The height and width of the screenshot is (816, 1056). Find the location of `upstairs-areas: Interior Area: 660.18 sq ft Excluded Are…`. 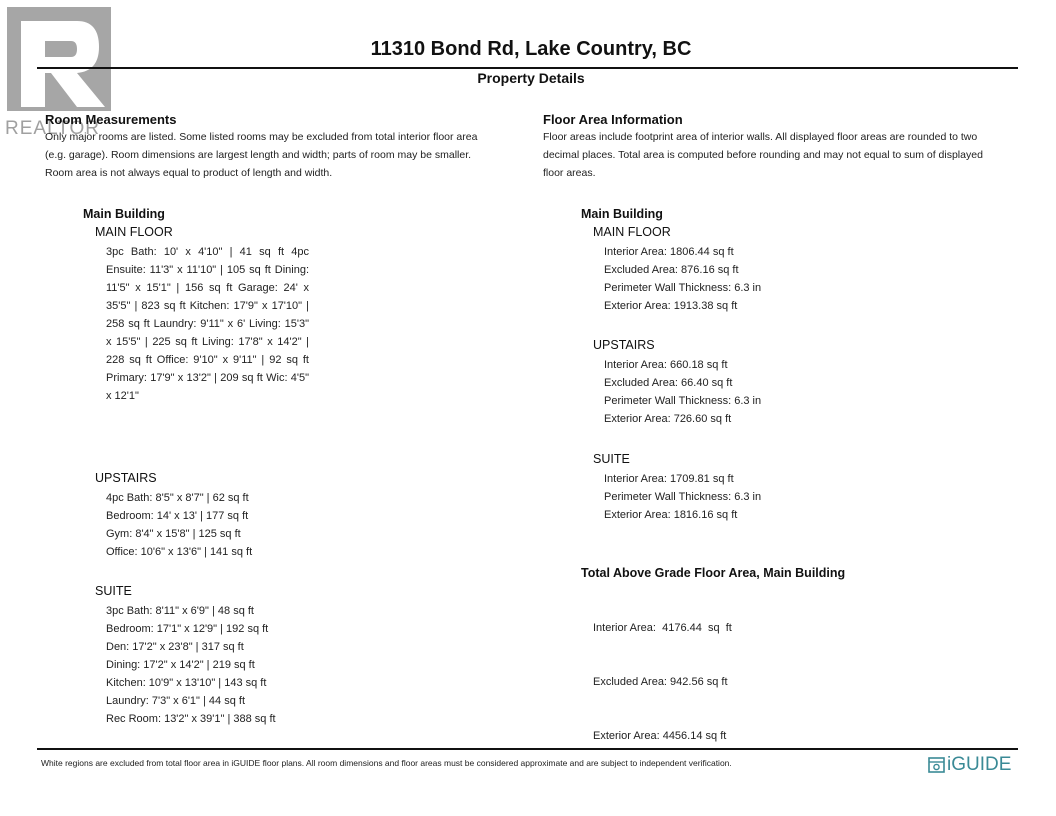

upstairs-areas: Interior Area: 660.18 sq ft Excluded Are… is located at coordinates (682, 392).